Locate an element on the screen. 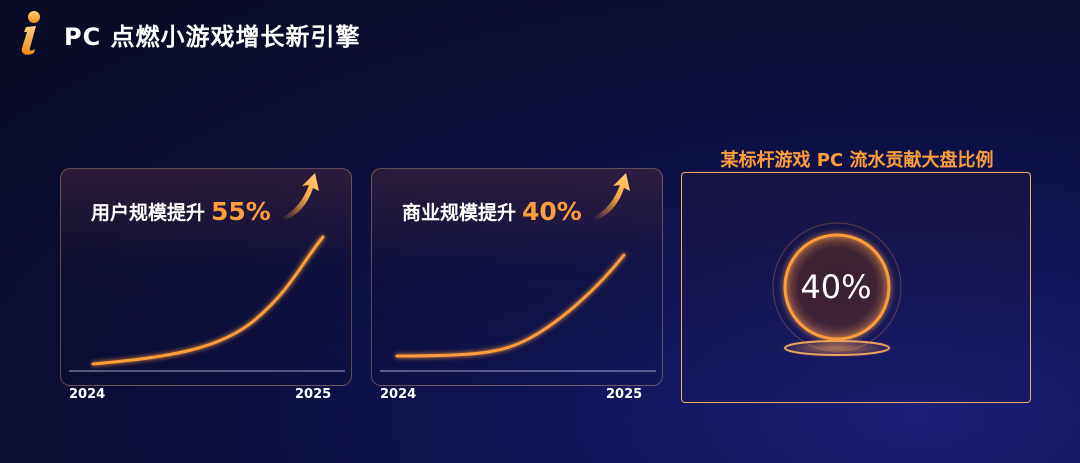 Image resolution: width=1080 pixels, height=463 pixels. card-label: 商业规模提升 40% is located at coordinates (492, 211).